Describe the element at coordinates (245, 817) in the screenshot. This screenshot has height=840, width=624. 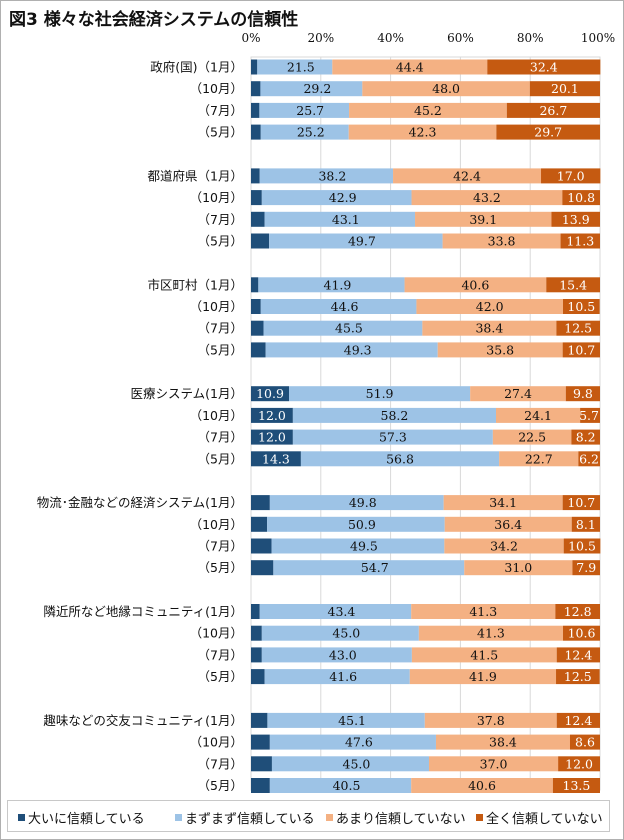
I see `legend-item-somewhat-trust: まずまず信頼している` at that location.